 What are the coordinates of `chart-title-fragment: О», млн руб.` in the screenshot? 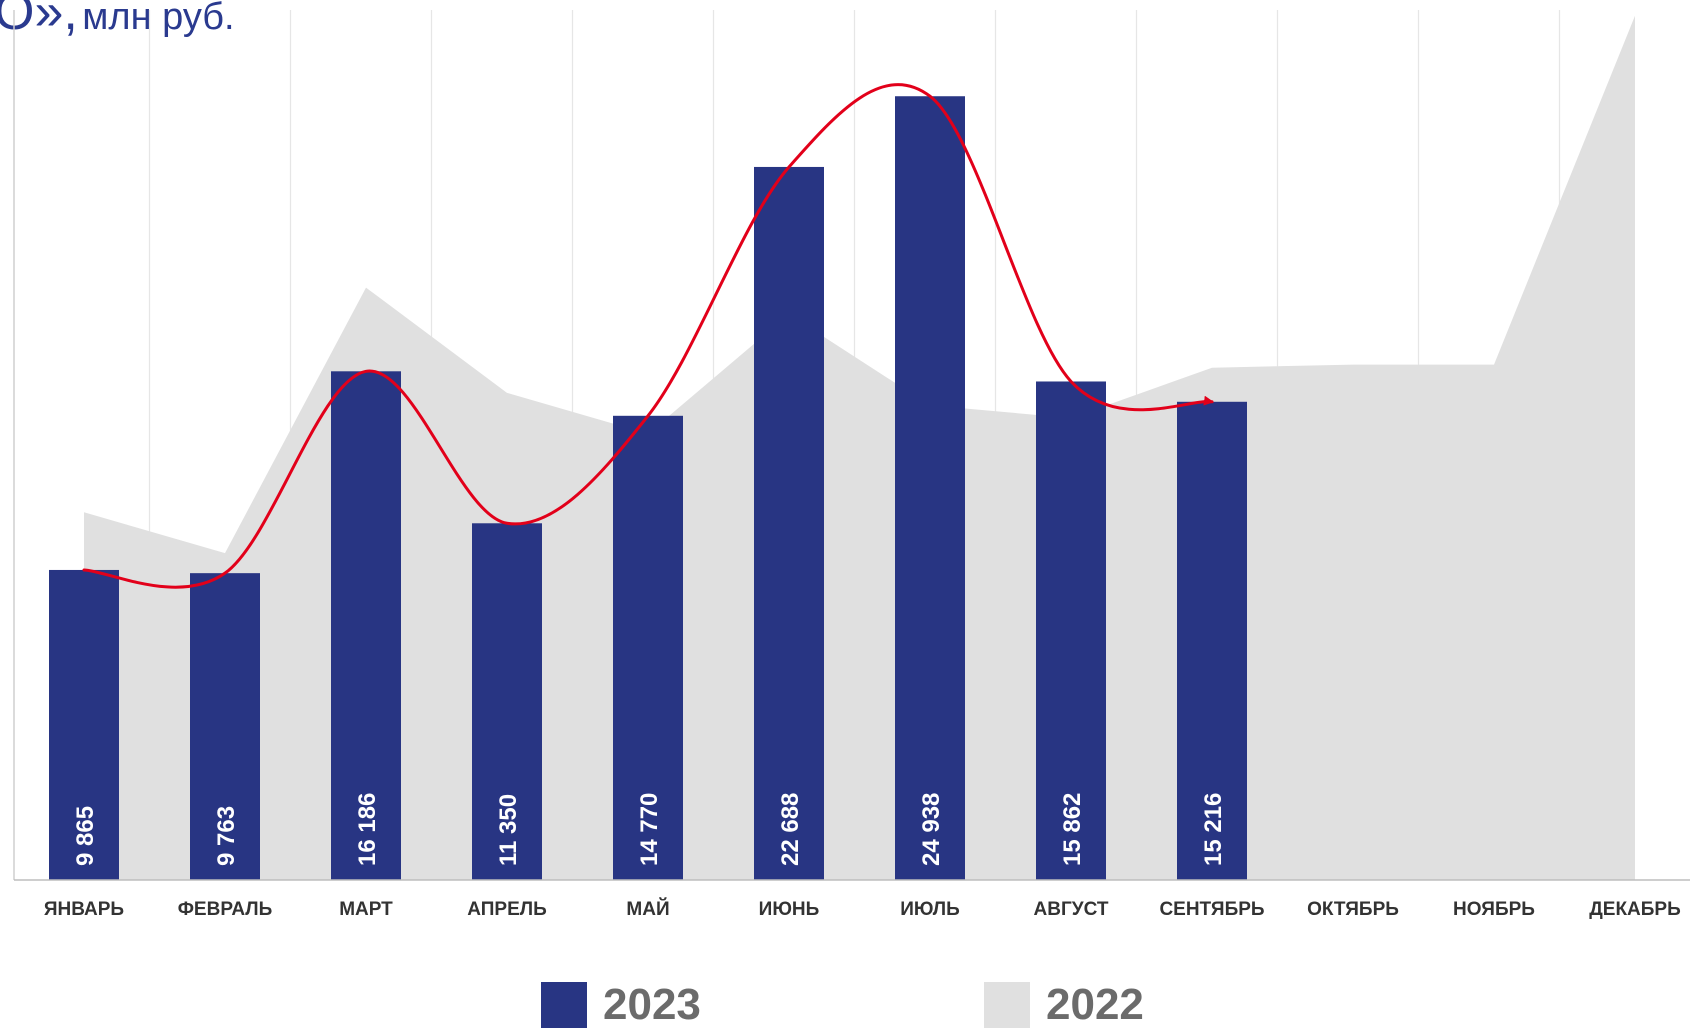 It's located at (117, 21).